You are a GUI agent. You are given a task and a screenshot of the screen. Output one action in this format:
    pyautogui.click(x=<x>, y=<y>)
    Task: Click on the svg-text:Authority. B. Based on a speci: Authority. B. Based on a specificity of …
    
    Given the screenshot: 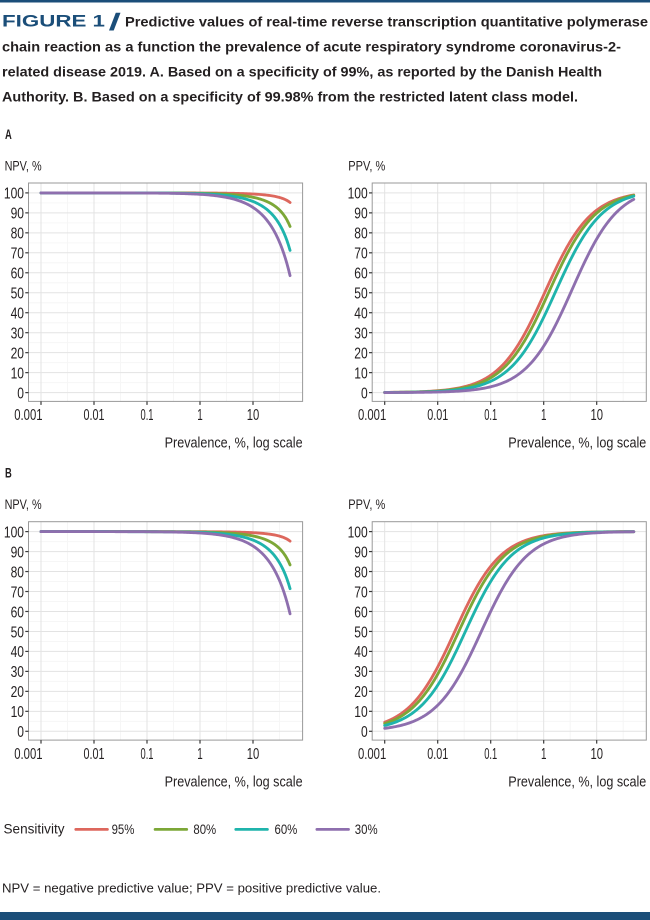 What is the action you would take?
    pyautogui.click(x=290, y=97)
    